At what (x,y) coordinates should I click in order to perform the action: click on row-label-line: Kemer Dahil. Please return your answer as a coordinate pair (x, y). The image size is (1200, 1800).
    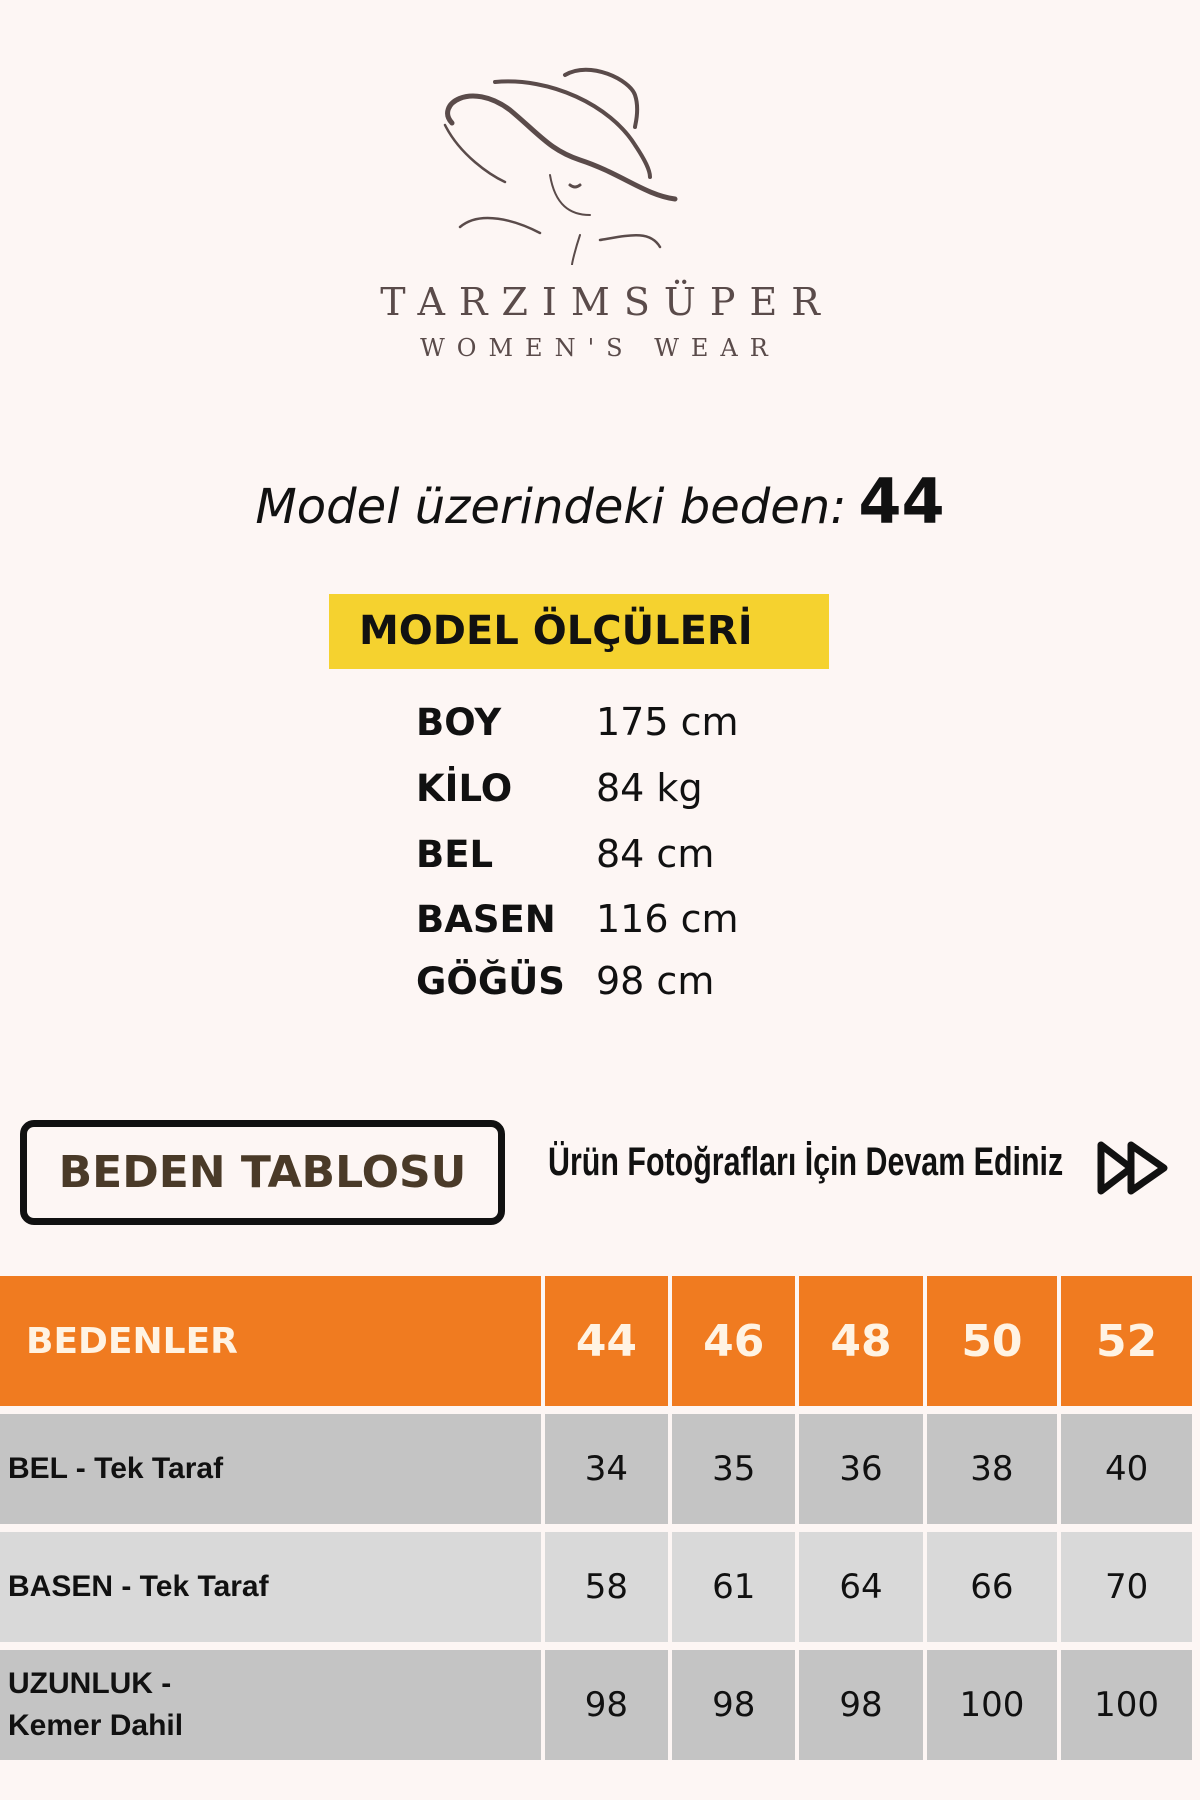
    Looking at the image, I should click on (96, 1725).